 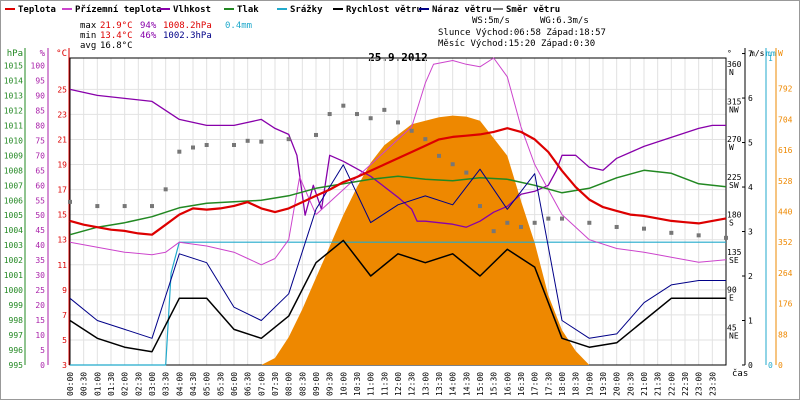 I want to click on hpa-axis-tick: 1009, so click(x=13, y=155).